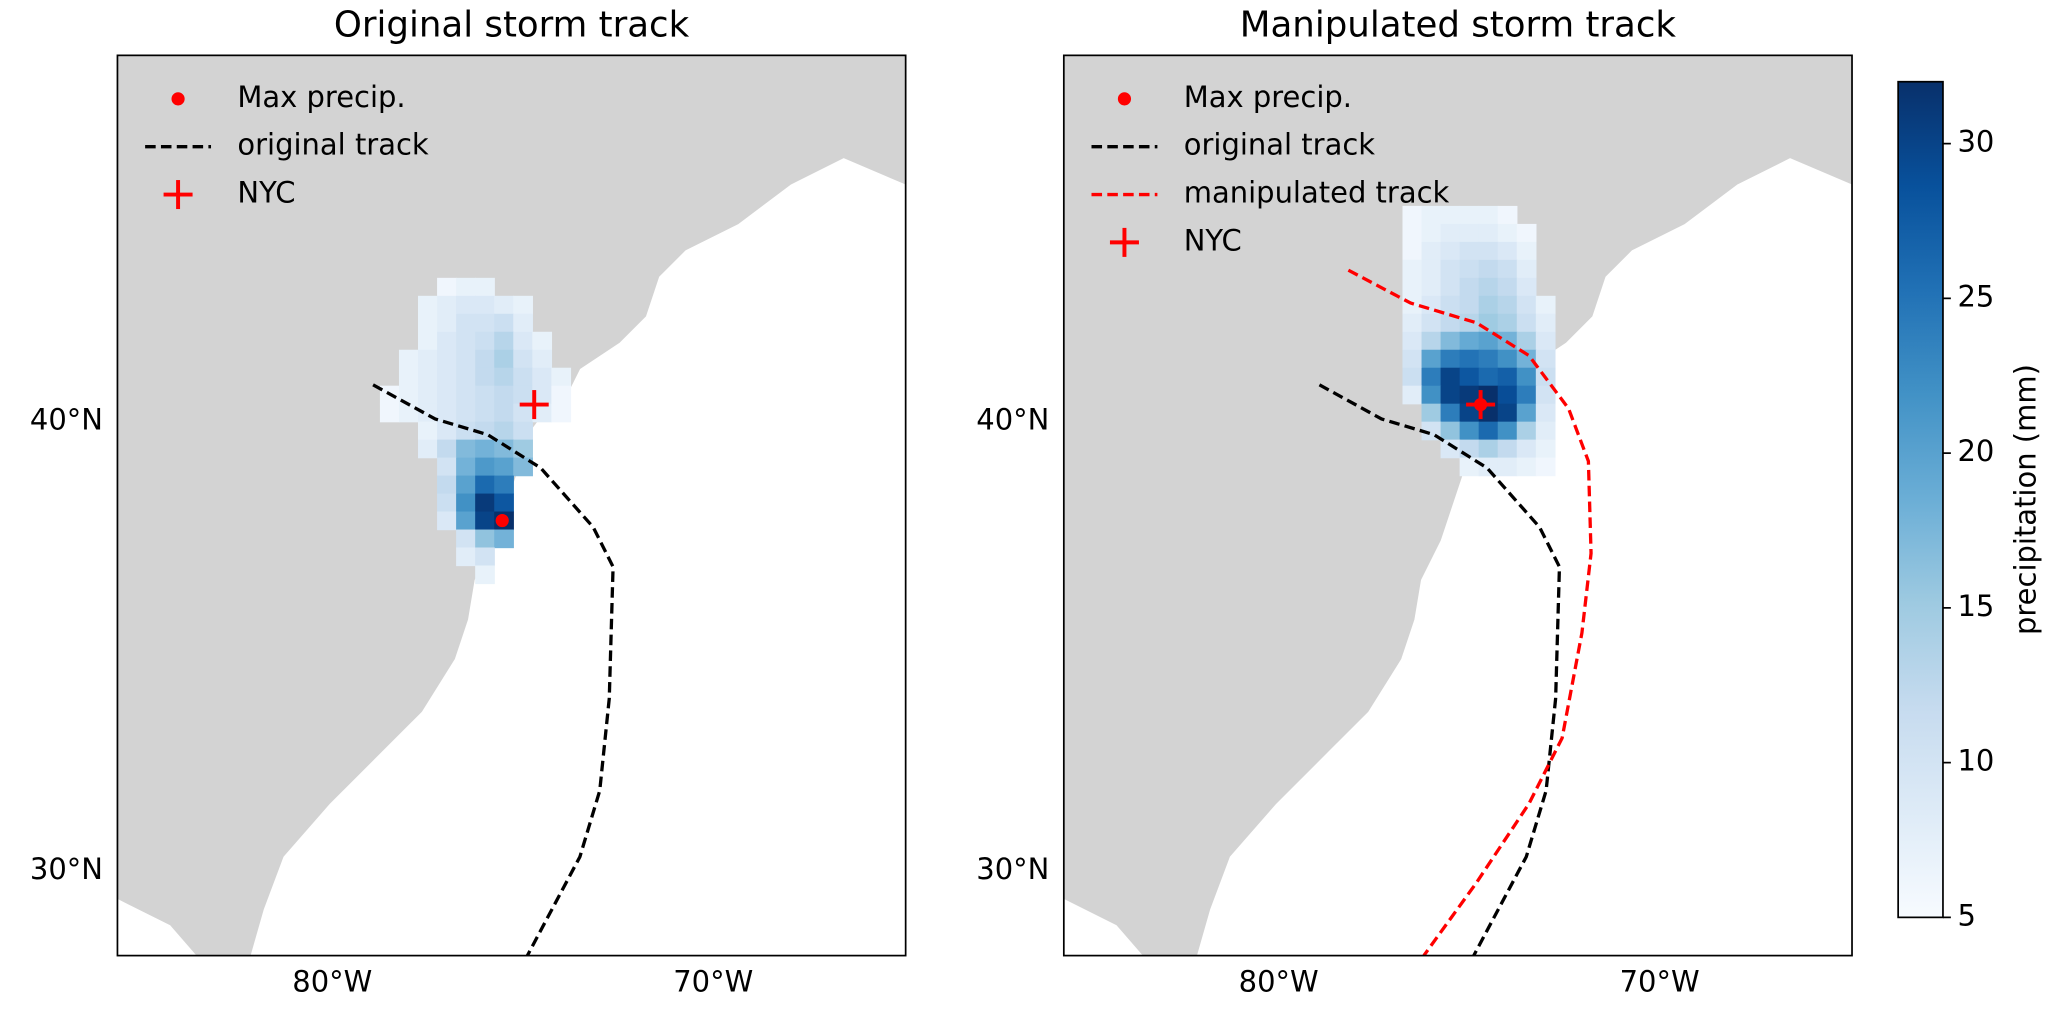 The width and height of the screenshot is (2067, 1011). I want to click on storm-track, so click(1470, 612).